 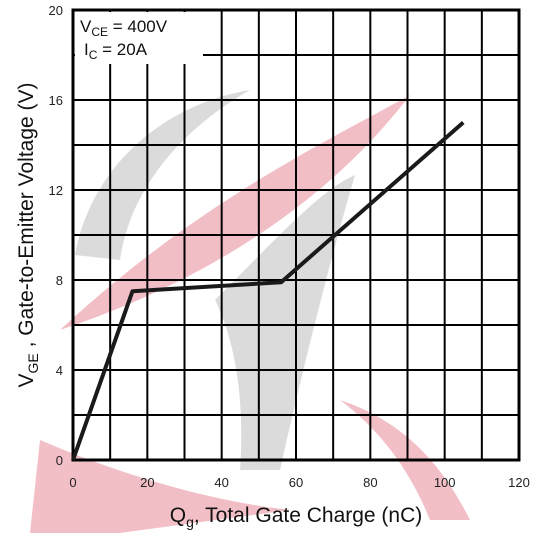 I want to click on annotation-vce-main: V, so click(x=86, y=26).